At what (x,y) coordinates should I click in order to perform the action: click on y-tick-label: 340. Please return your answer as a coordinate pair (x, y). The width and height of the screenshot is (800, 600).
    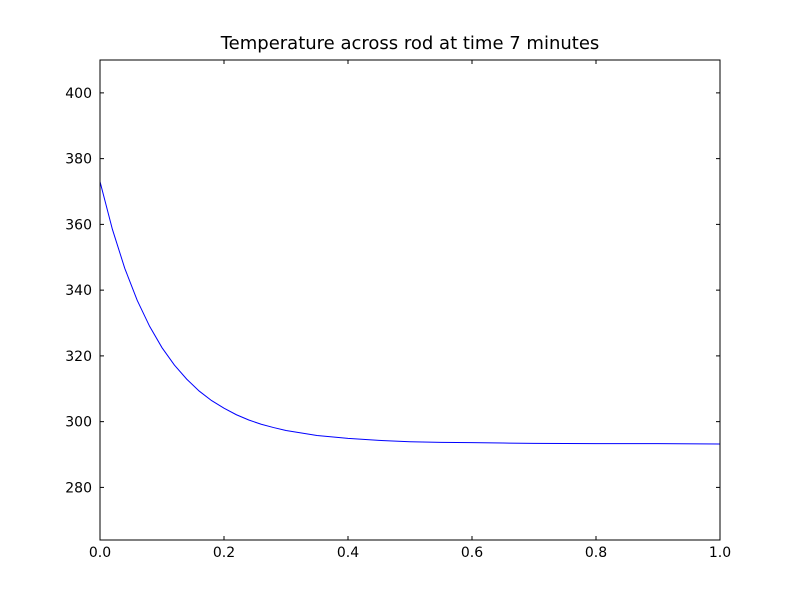
    Looking at the image, I should click on (78, 291).